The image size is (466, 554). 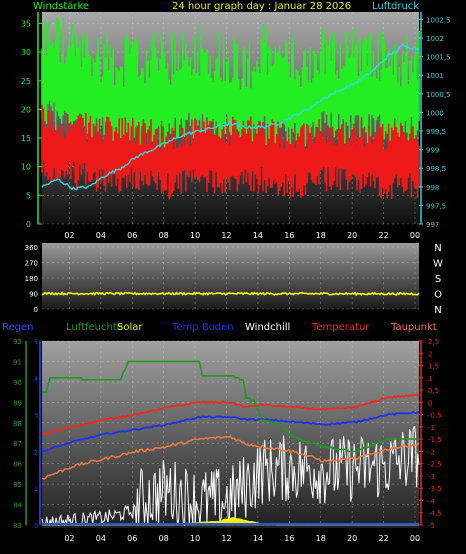 I want to click on humidity-tick-label: 90, so click(x=17, y=383).